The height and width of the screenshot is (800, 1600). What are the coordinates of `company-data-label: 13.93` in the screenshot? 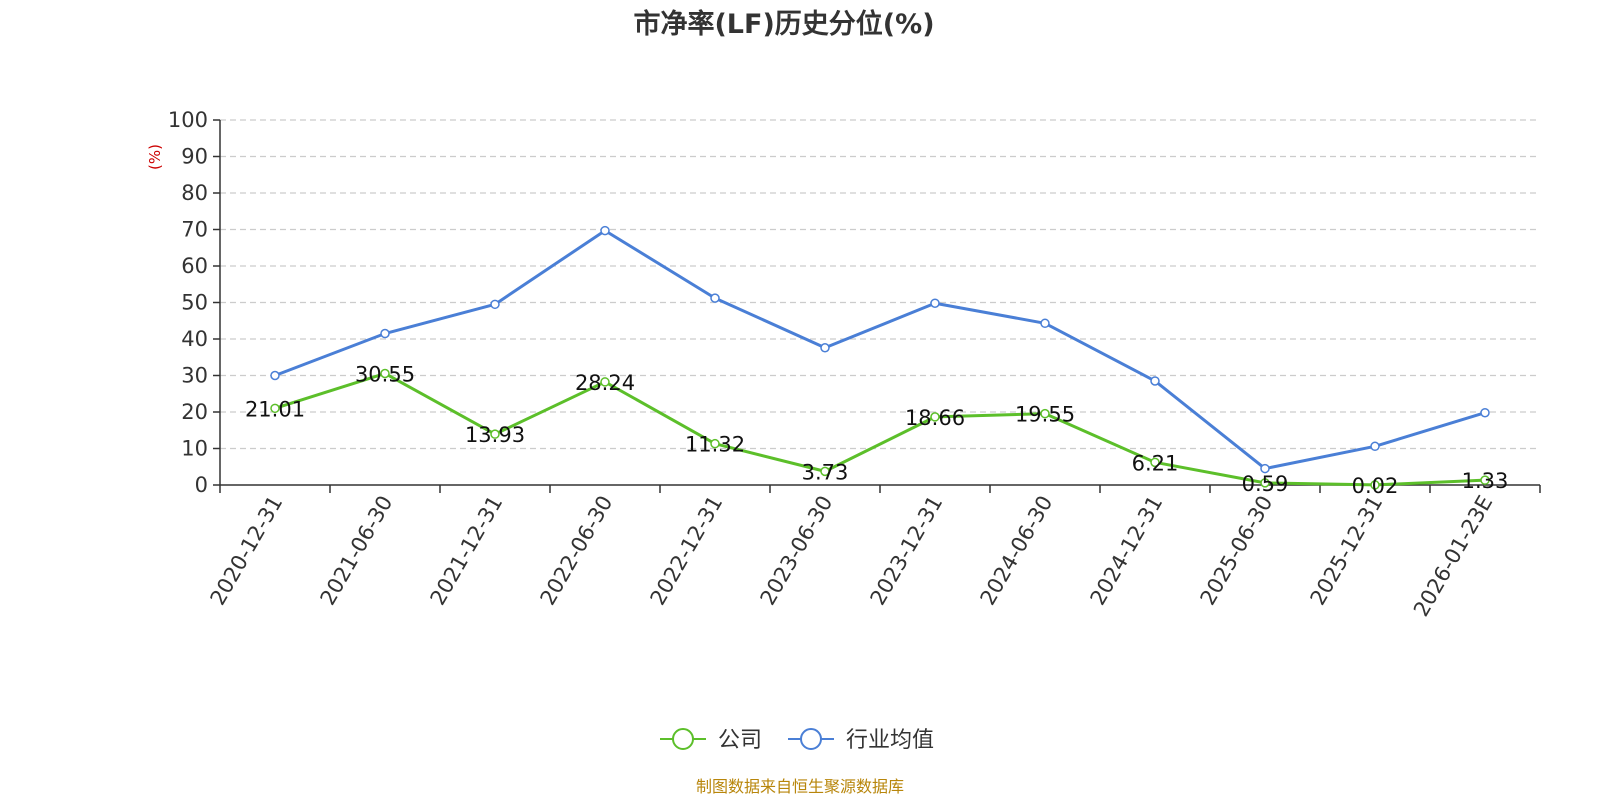 It's located at (495, 435).